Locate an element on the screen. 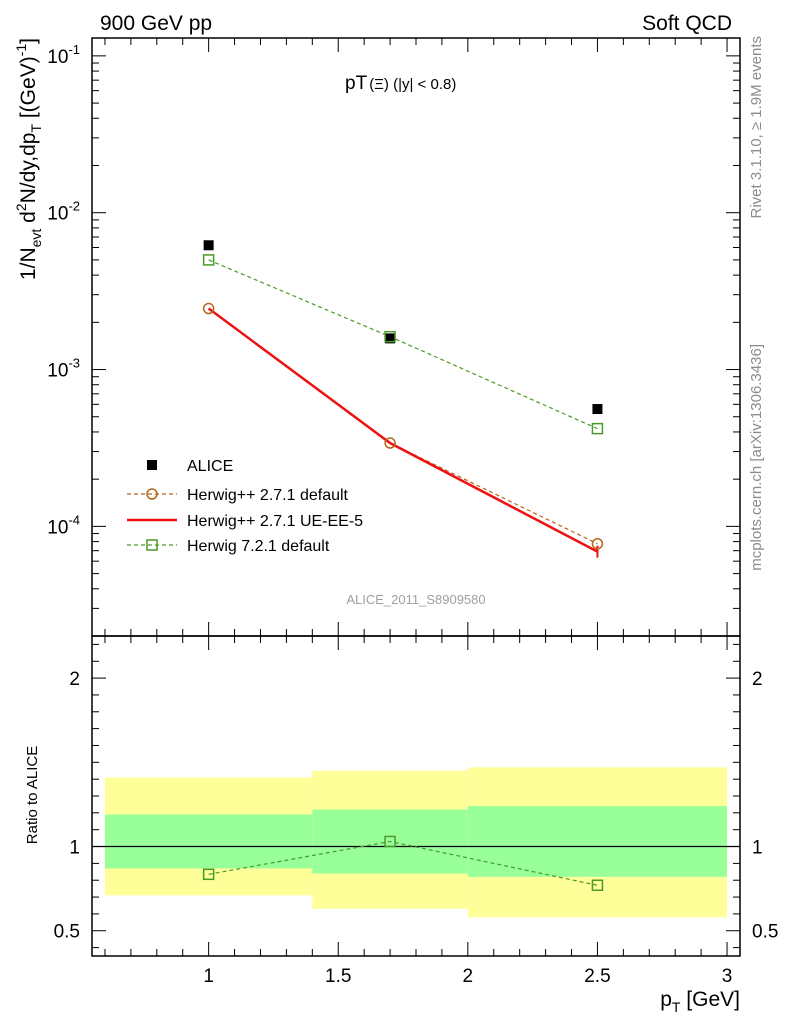 The image size is (786, 1024). ratio-ytick-label-left: 1 is located at coordinates (74, 848).